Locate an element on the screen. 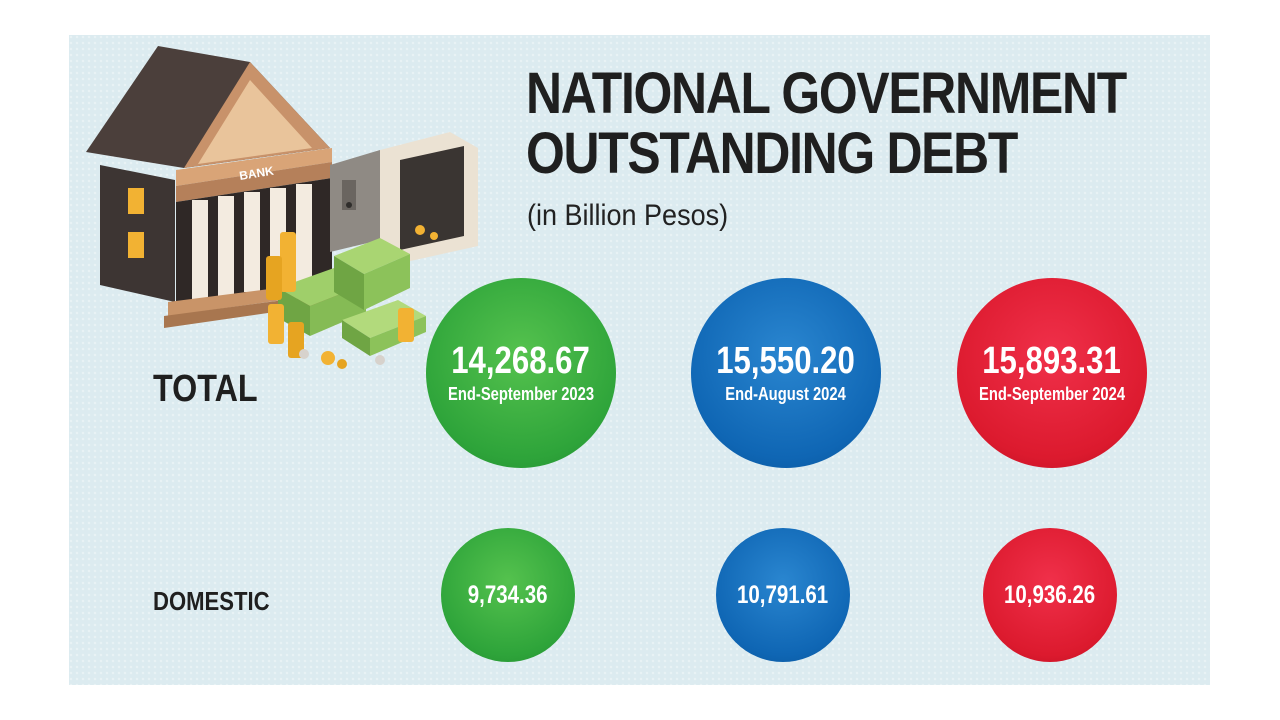 The height and width of the screenshot is (720, 1280). total-value-sep-2023: 14,268.67 is located at coordinates (521, 361).